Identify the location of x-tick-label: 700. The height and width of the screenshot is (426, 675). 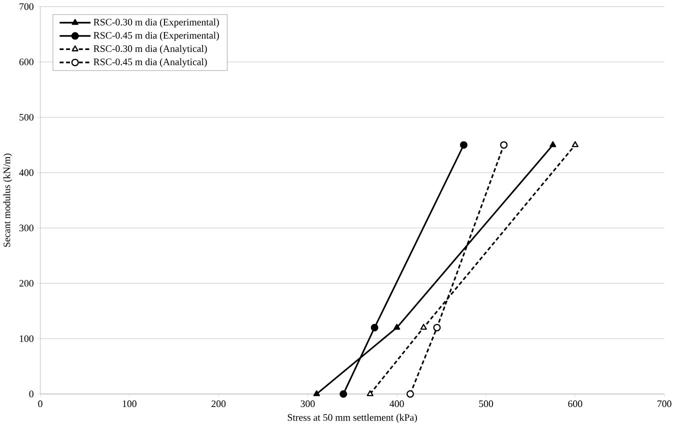
(665, 404).